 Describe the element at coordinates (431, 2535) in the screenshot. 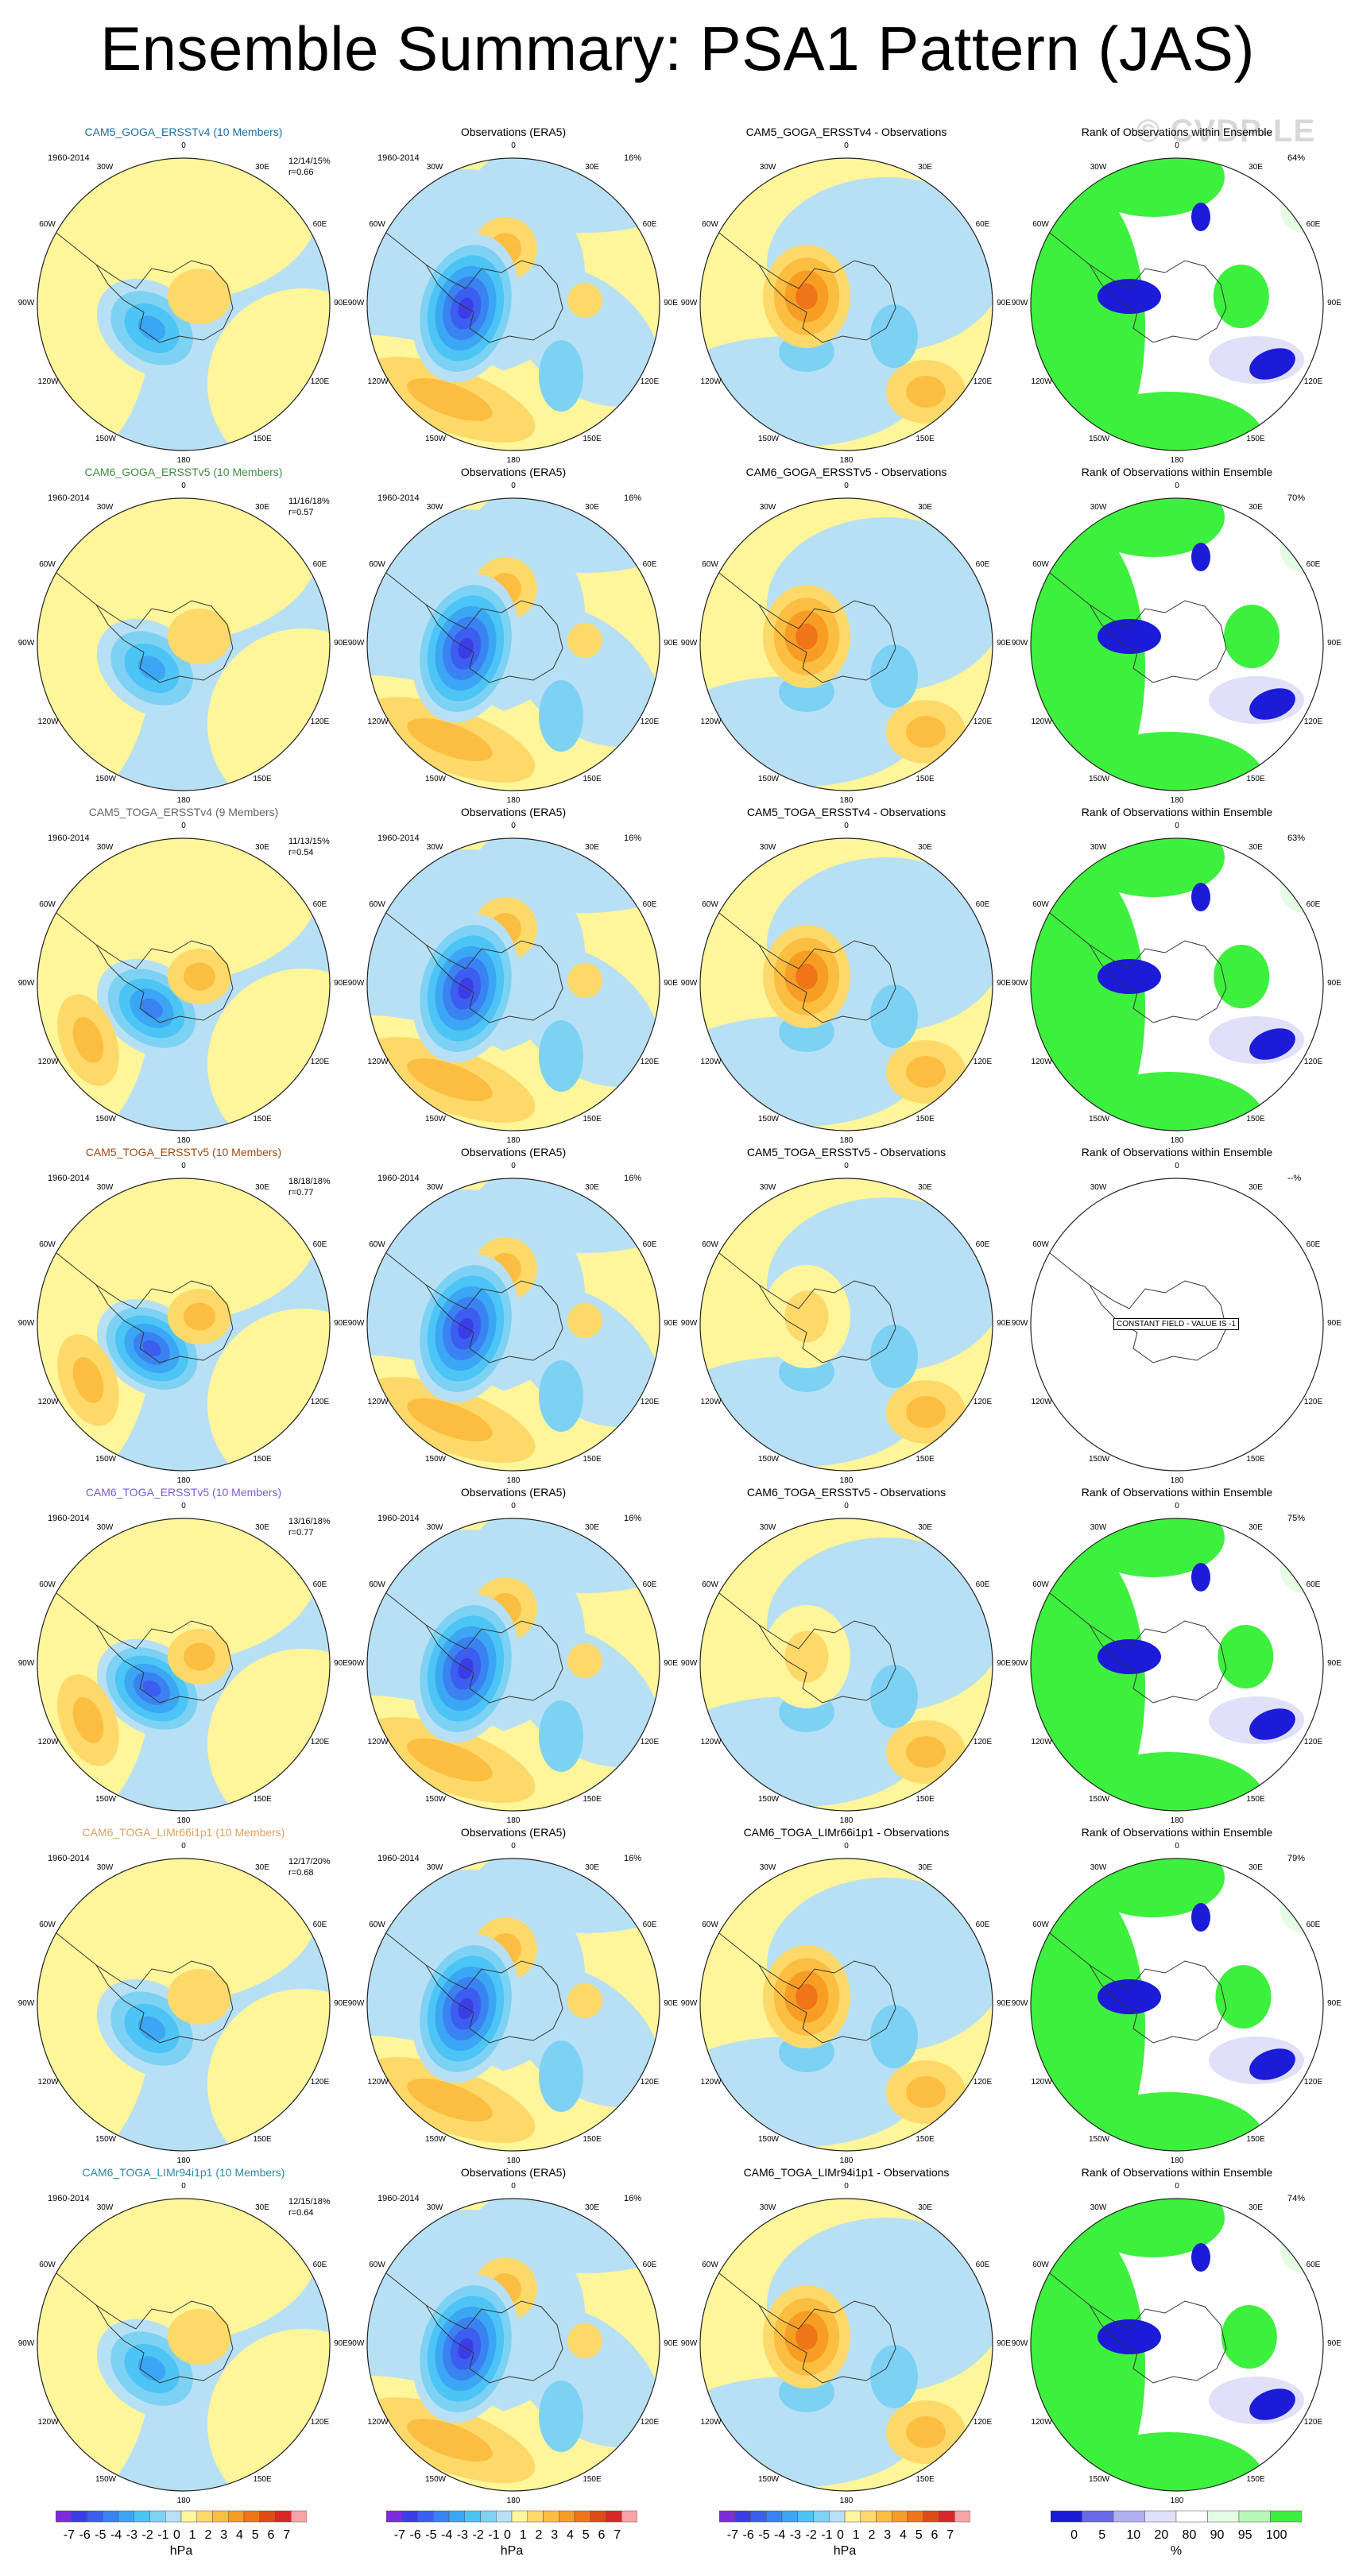

I see `colorbar-tick-label: -5` at that location.